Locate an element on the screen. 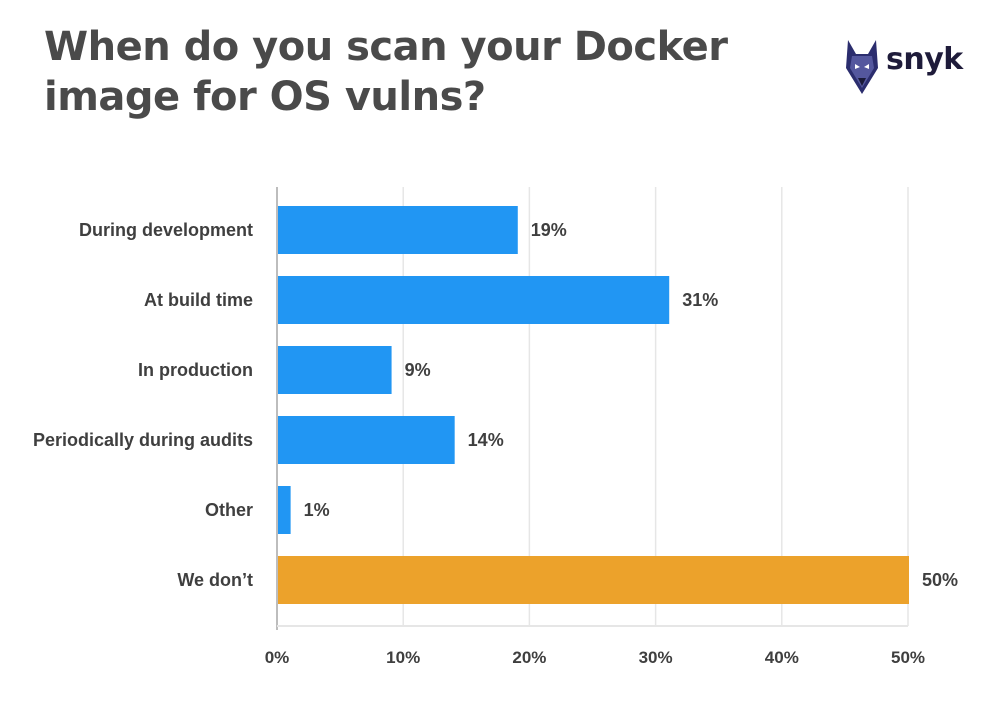  snyk-logo: snyk is located at coordinates (907, 68).